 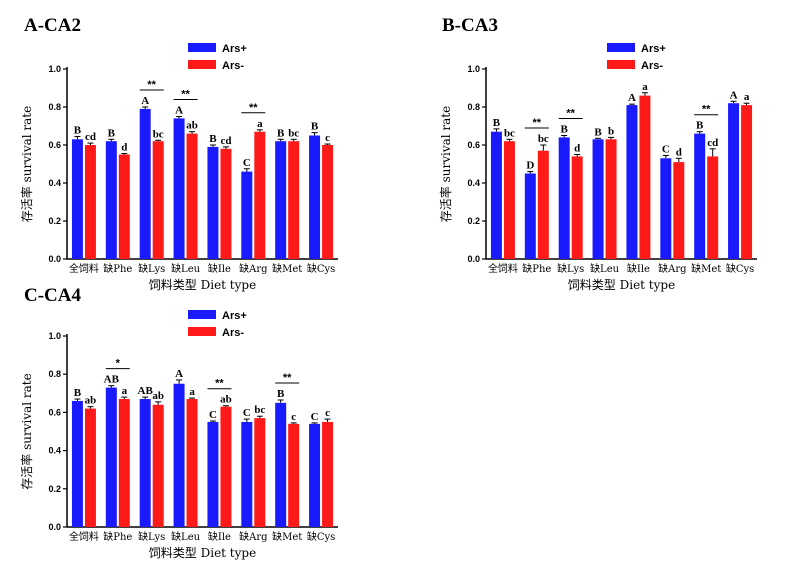 I want to click on x-tick-label: 缺Ile, so click(x=219, y=268).